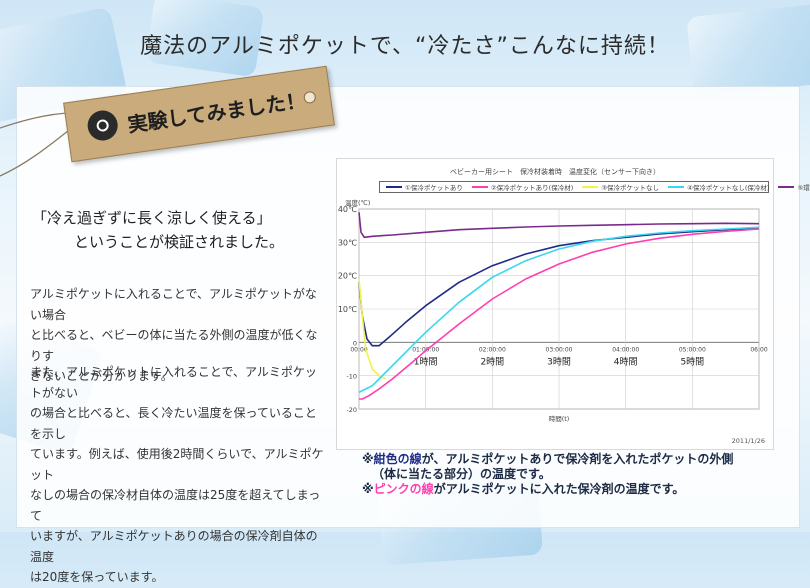 Image resolution: width=810 pixels, height=588 pixels. Describe the element at coordinates (803, 188) in the screenshot. I see `legend-label: ⑤環境温度` at that location.